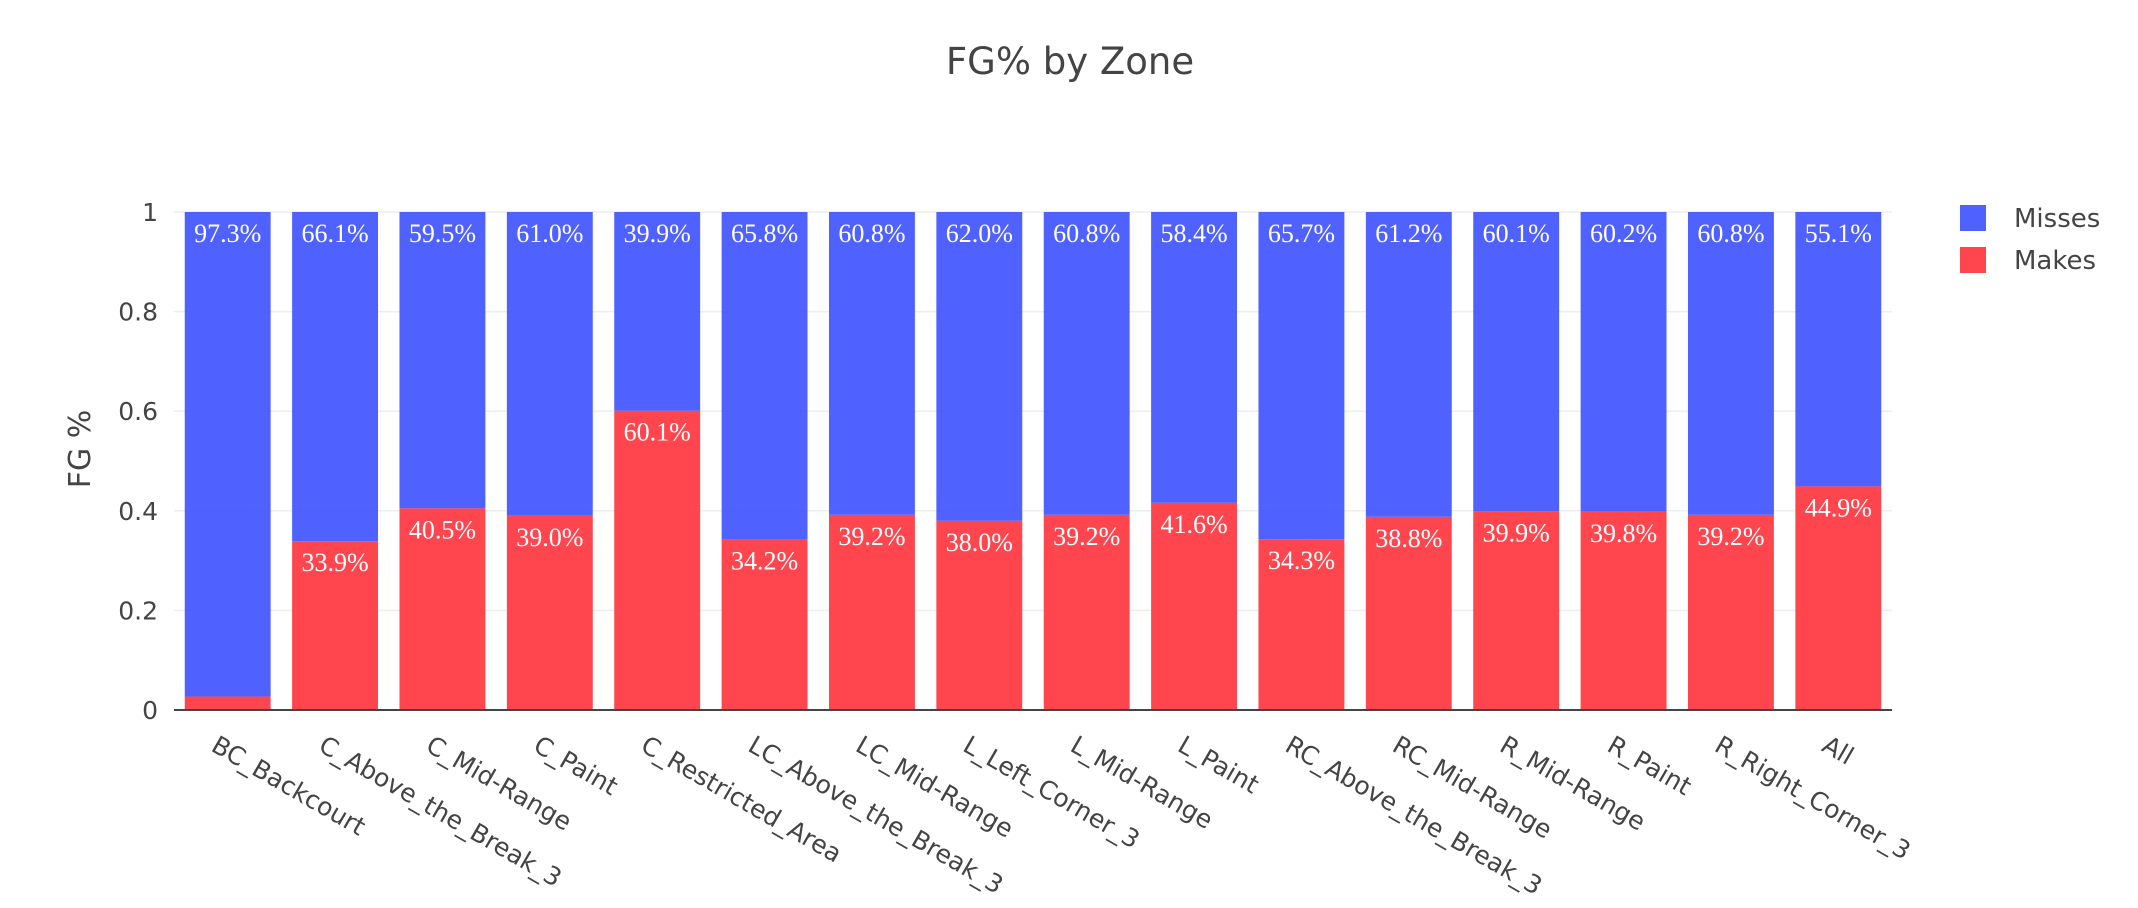 This screenshot has height=908, width=2138. Describe the element at coordinates (549, 233) in the screenshot. I see `data-label-misses: 61.0%` at that location.